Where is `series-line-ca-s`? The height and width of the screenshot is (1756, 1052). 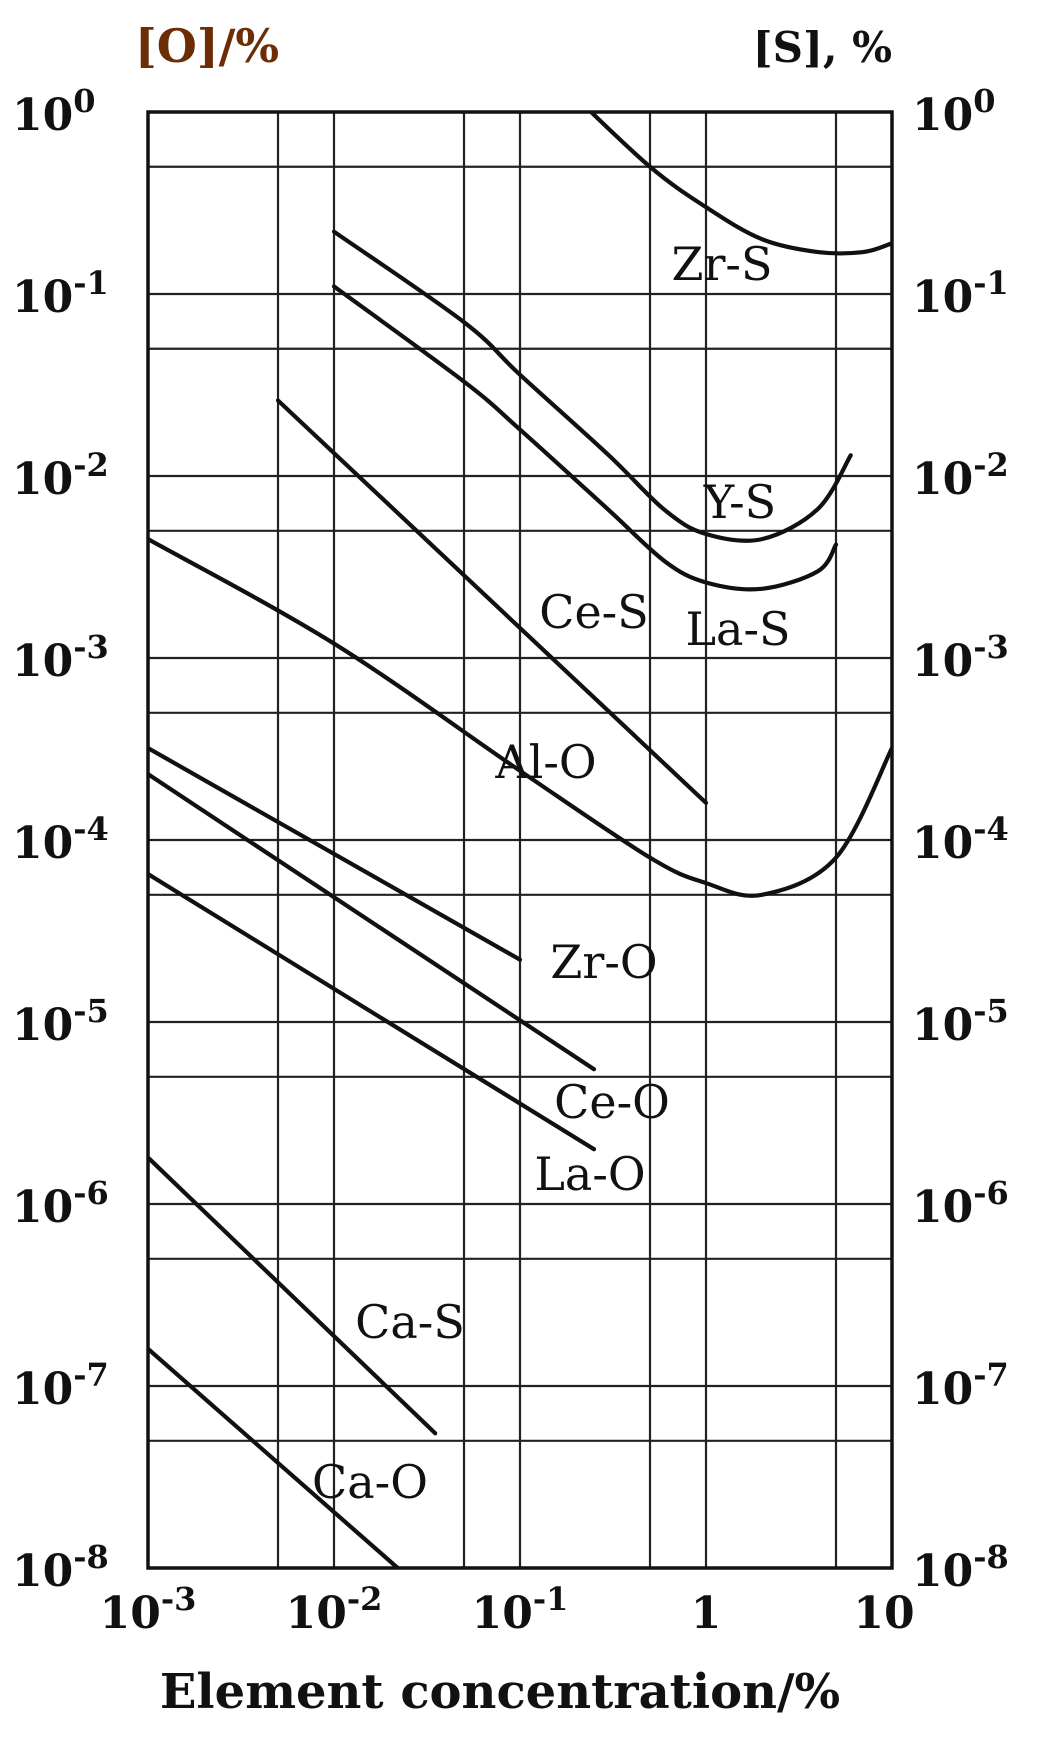 series-line-ca-s is located at coordinates (293, 1295).